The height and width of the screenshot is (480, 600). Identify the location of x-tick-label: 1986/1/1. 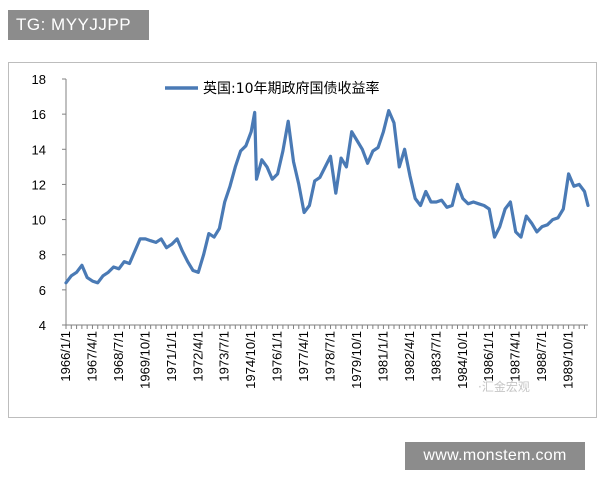
(488, 356).